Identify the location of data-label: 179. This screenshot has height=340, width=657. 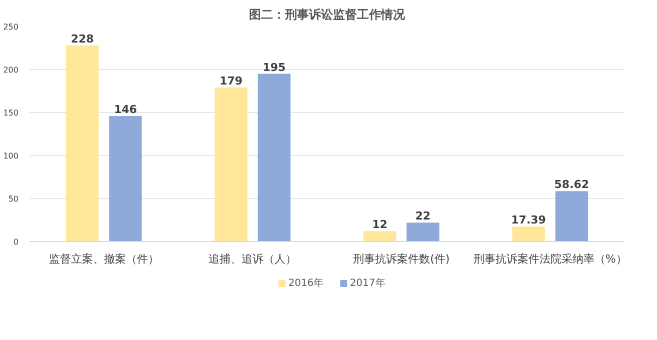
(231, 81).